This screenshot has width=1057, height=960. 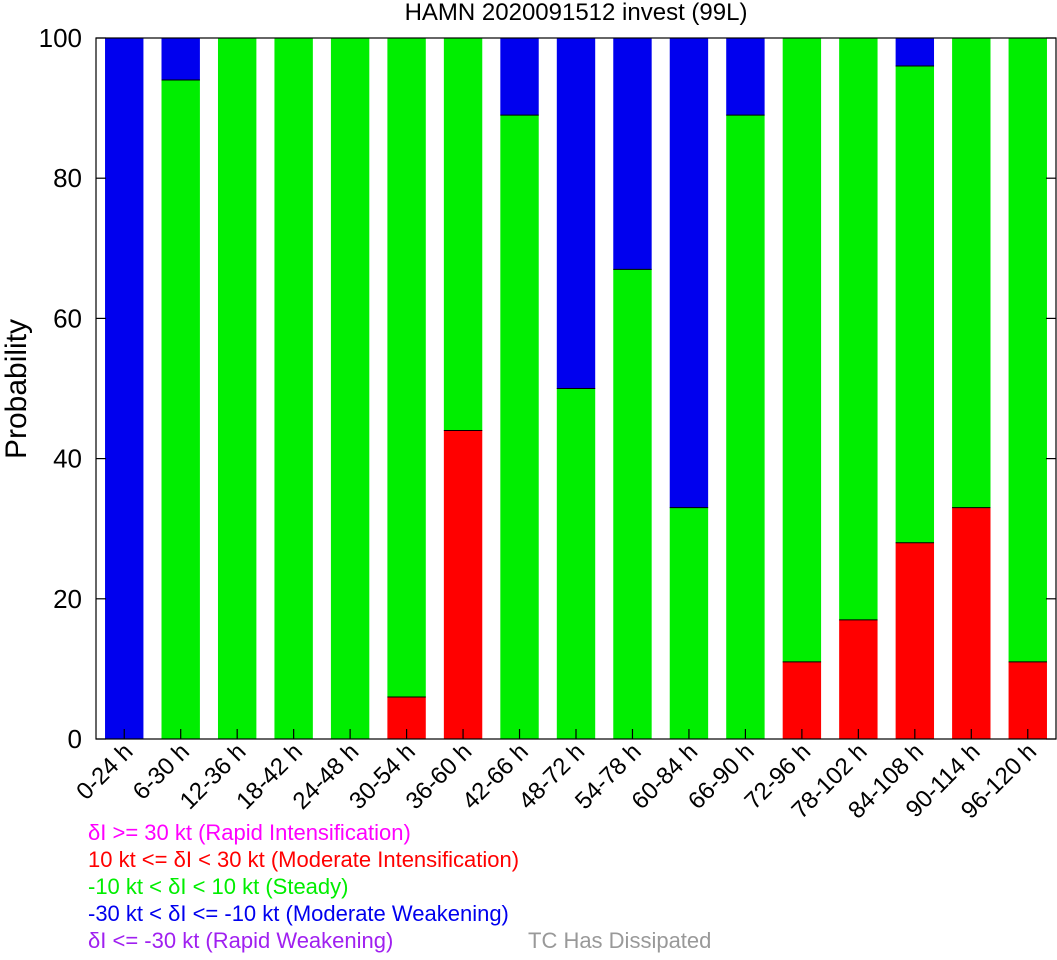 I want to click on y-tick-label: 100, so click(x=60, y=38).